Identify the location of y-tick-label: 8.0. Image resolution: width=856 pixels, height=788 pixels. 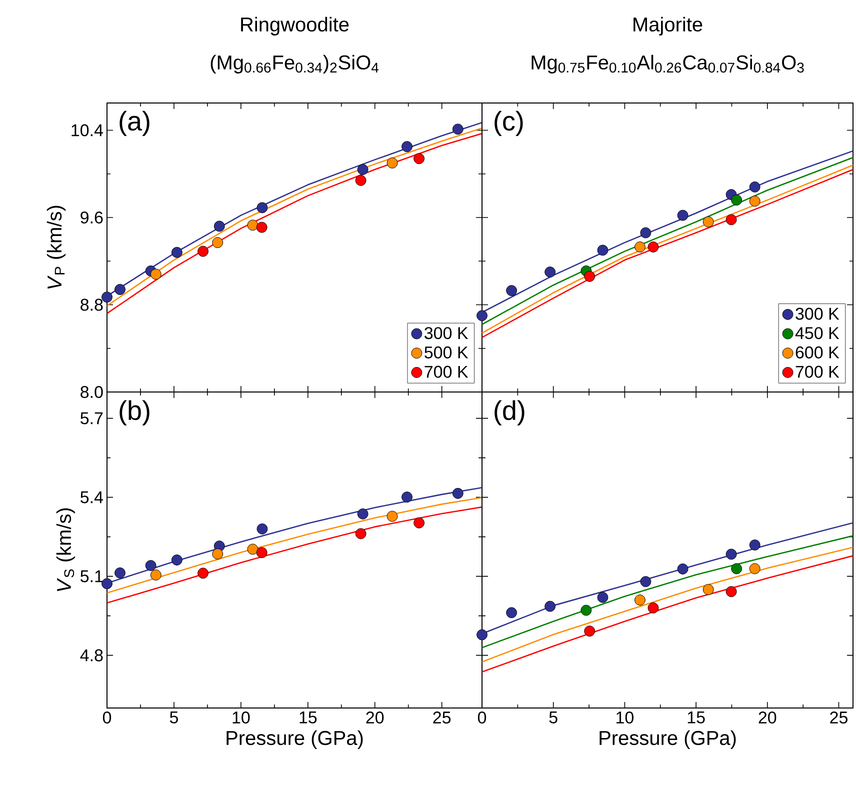
(91, 392).